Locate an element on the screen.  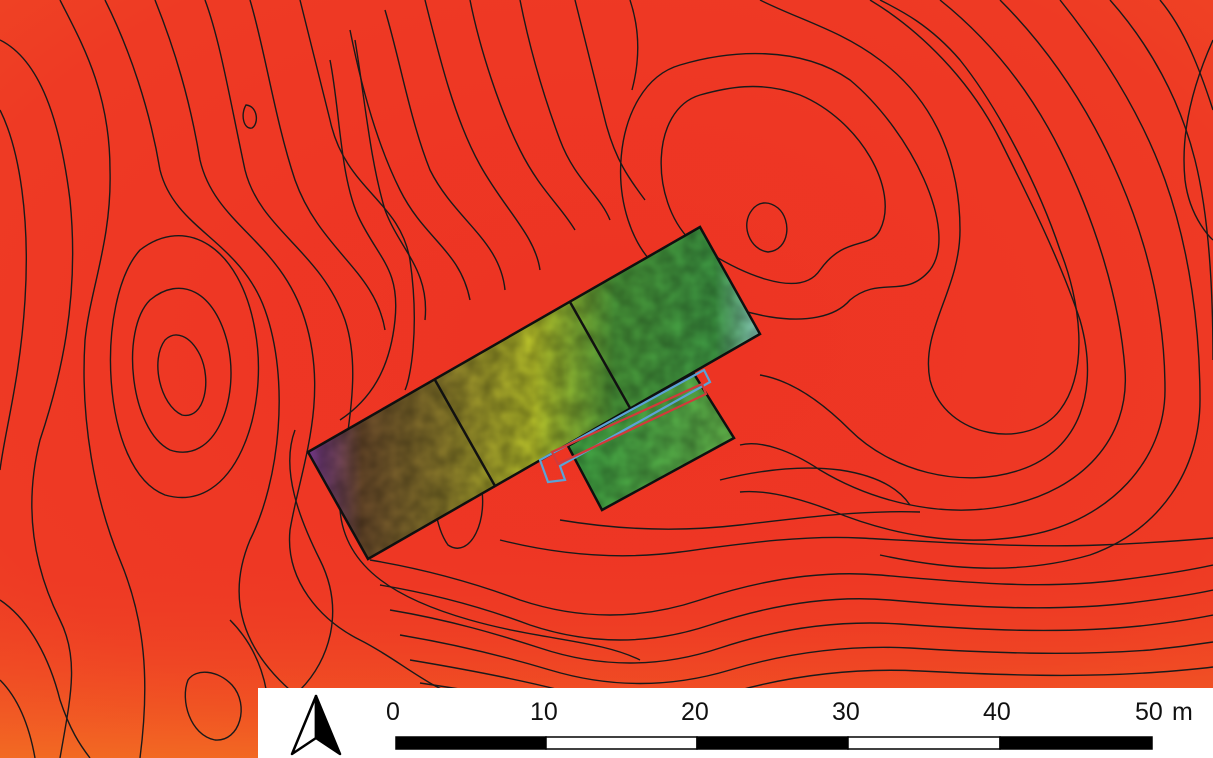
scale-tick-label: 40 is located at coordinates (997, 712).